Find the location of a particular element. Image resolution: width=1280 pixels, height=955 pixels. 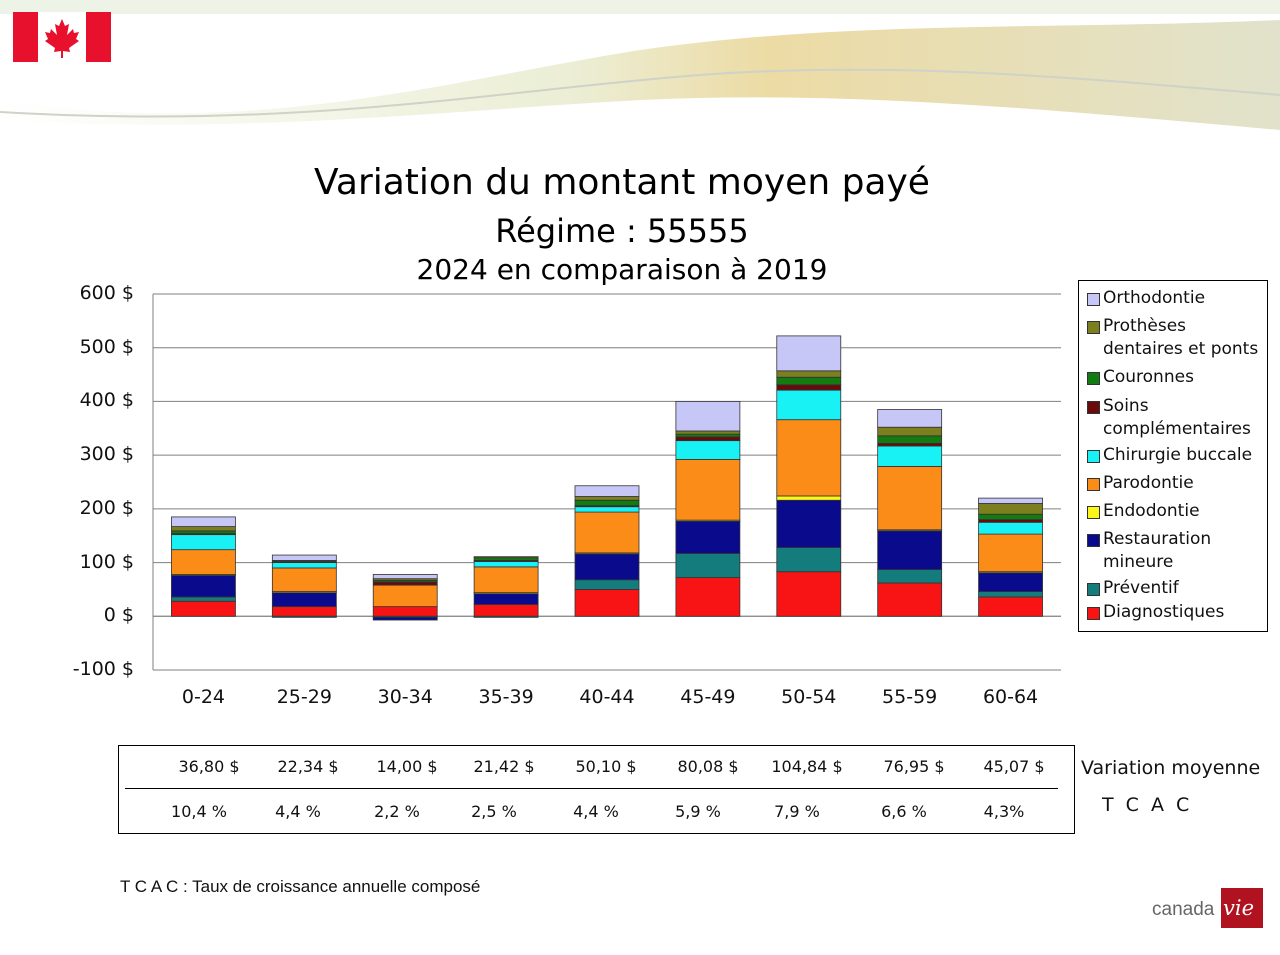

x-tick-label: 50-54 is located at coordinates (809, 697).